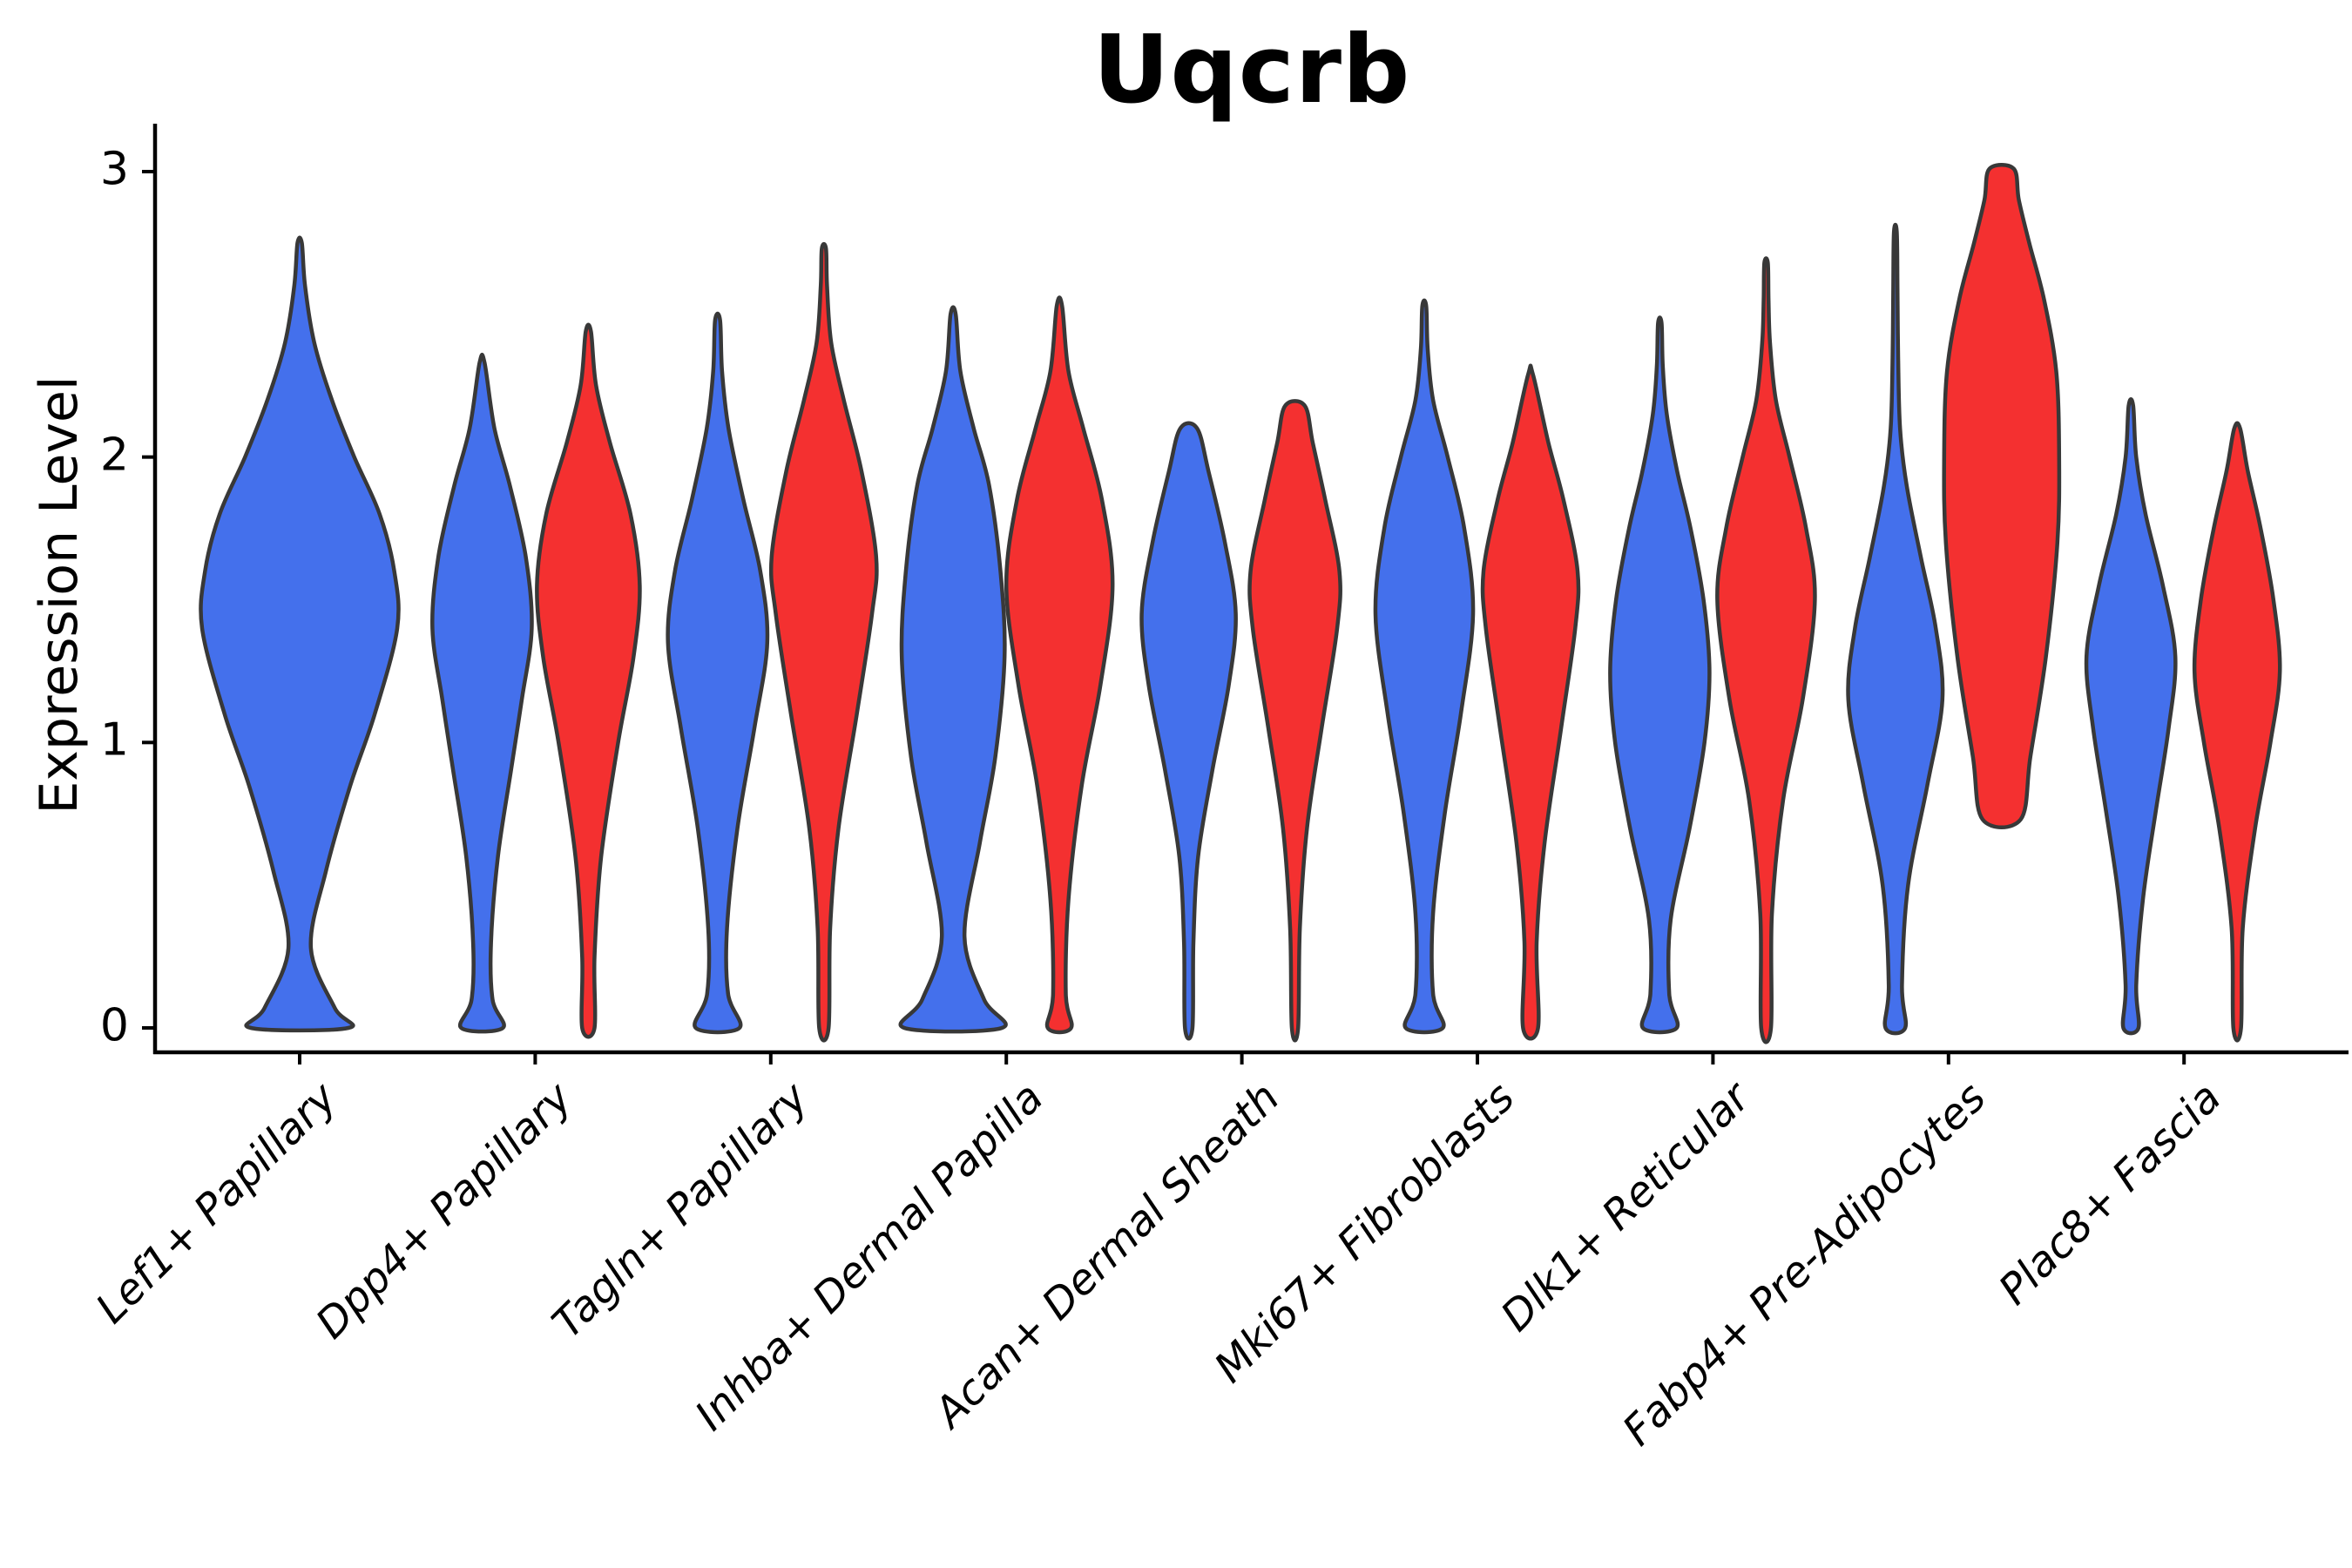 Image resolution: width=2352 pixels, height=1568 pixels. What do you see at coordinates (1251, 70) in the screenshot?
I see `chart-title: Uqcrb` at bounding box center [1251, 70].